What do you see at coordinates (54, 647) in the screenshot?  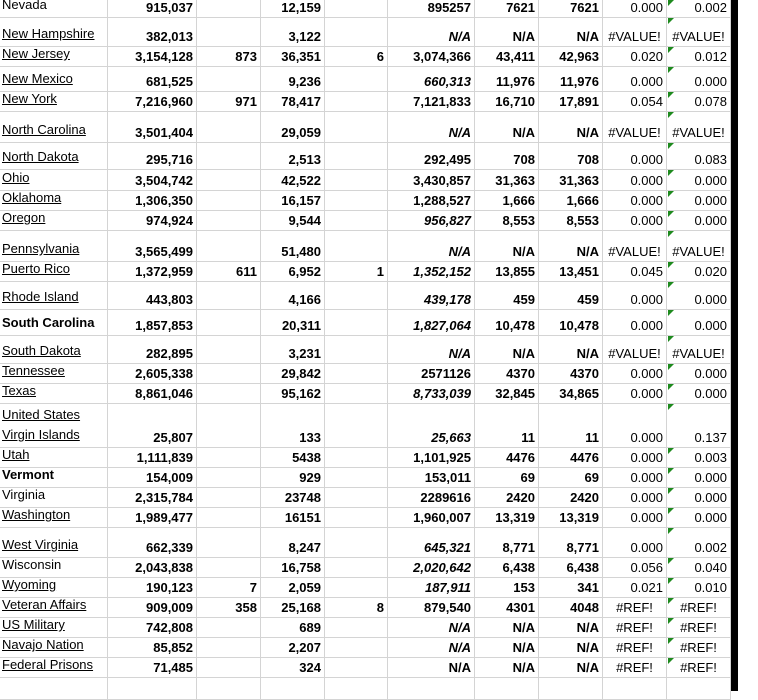 I see `row-label-cell: Navajo Nation` at bounding box center [54, 647].